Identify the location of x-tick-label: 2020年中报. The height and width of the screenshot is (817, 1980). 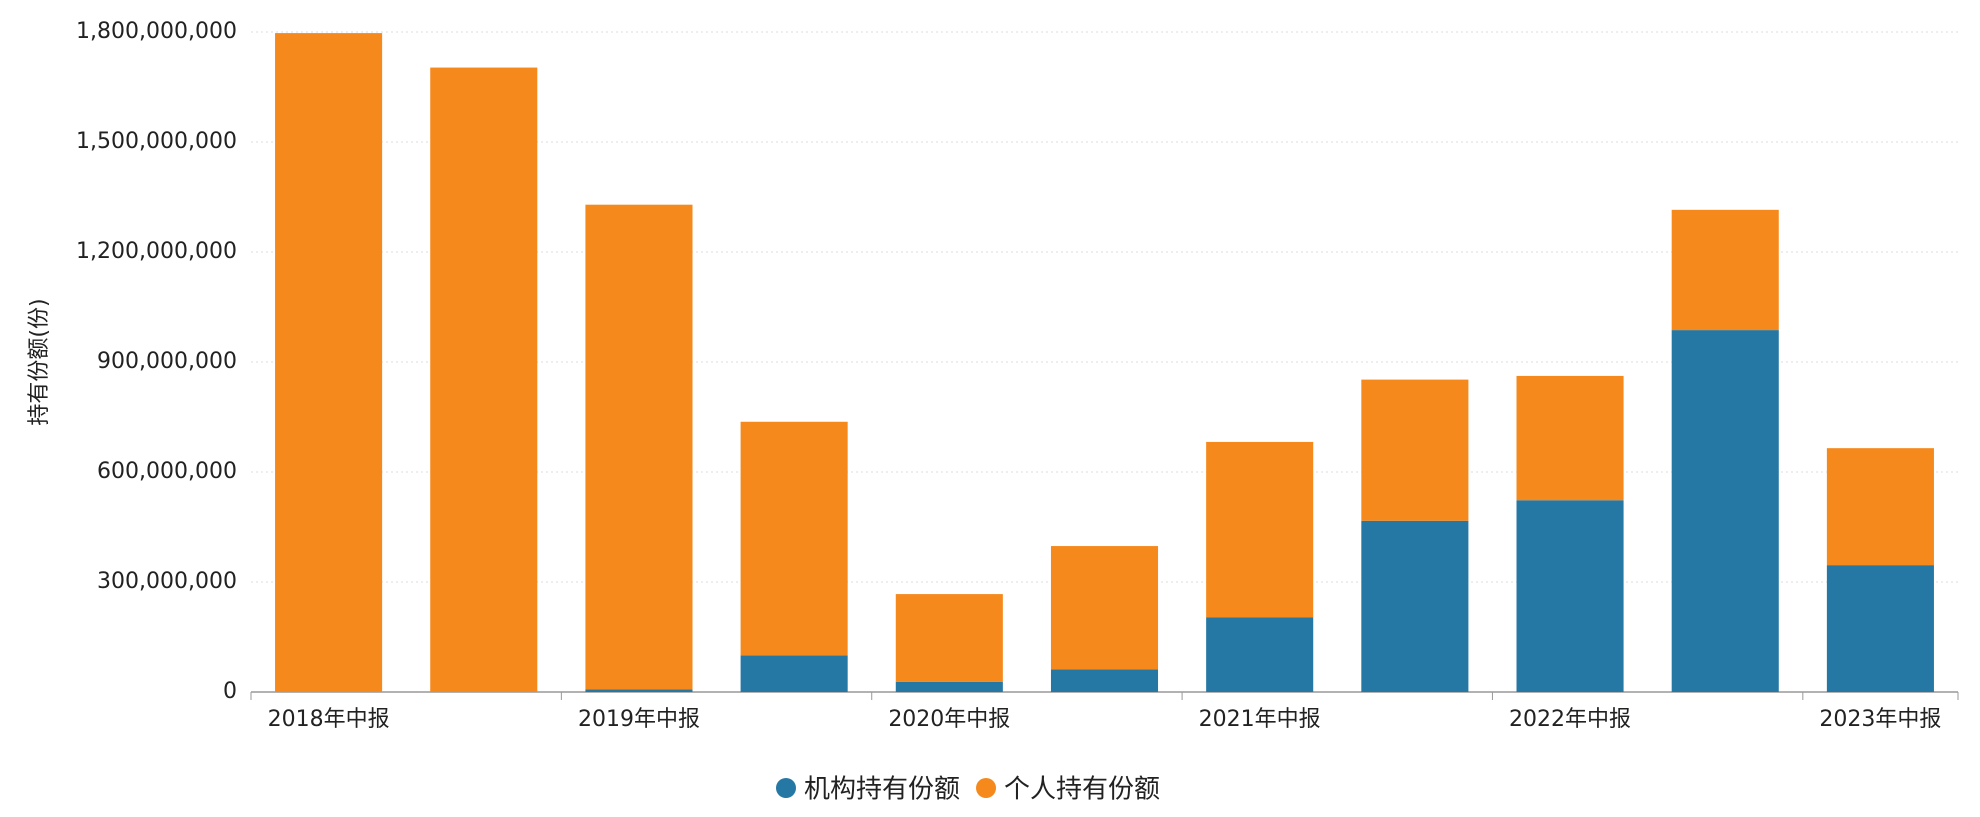
(949, 719).